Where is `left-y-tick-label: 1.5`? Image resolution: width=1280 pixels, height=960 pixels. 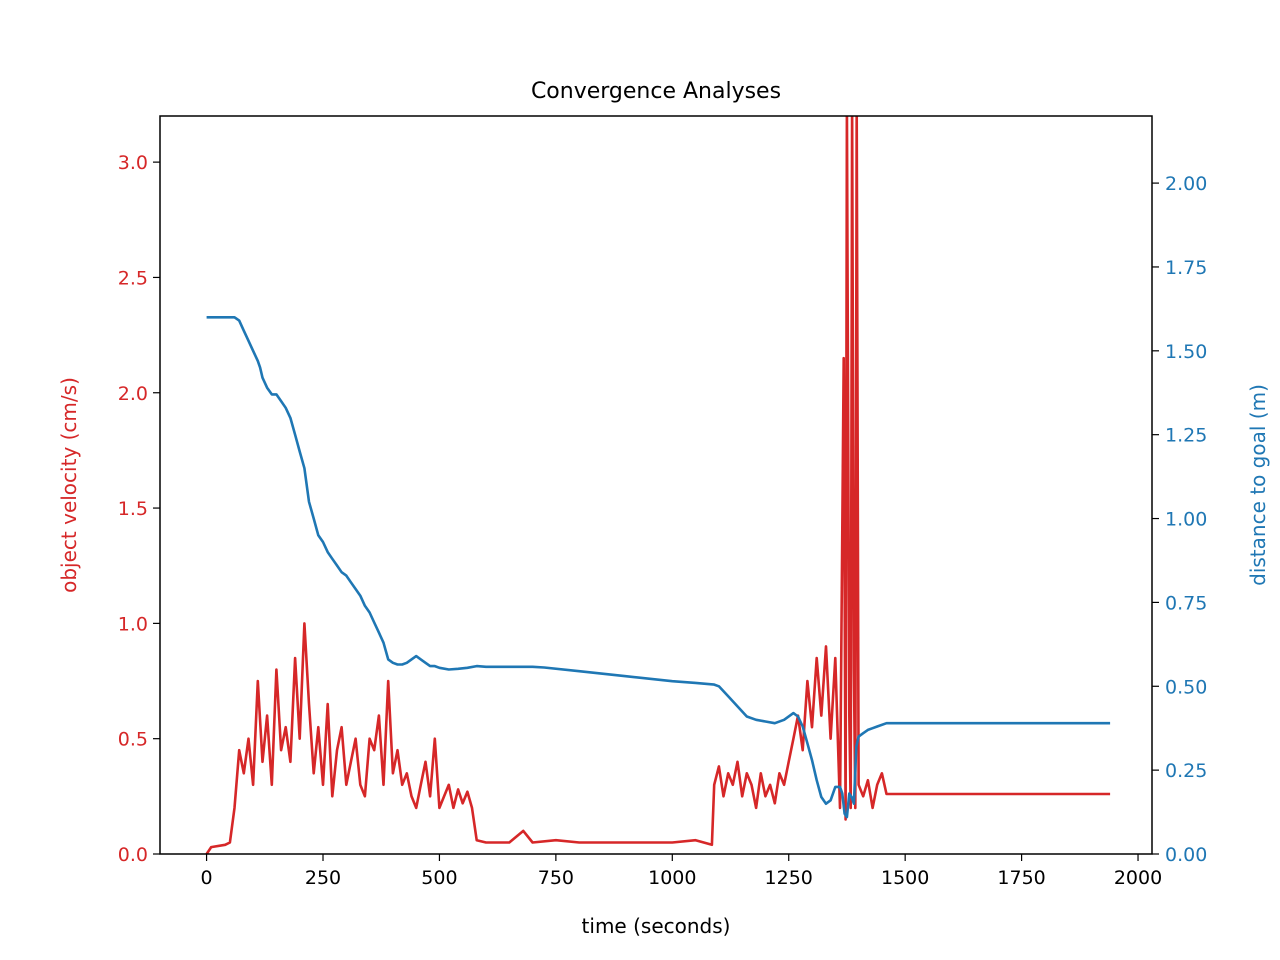
left-y-tick-label: 1.5 is located at coordinates (133, 509).